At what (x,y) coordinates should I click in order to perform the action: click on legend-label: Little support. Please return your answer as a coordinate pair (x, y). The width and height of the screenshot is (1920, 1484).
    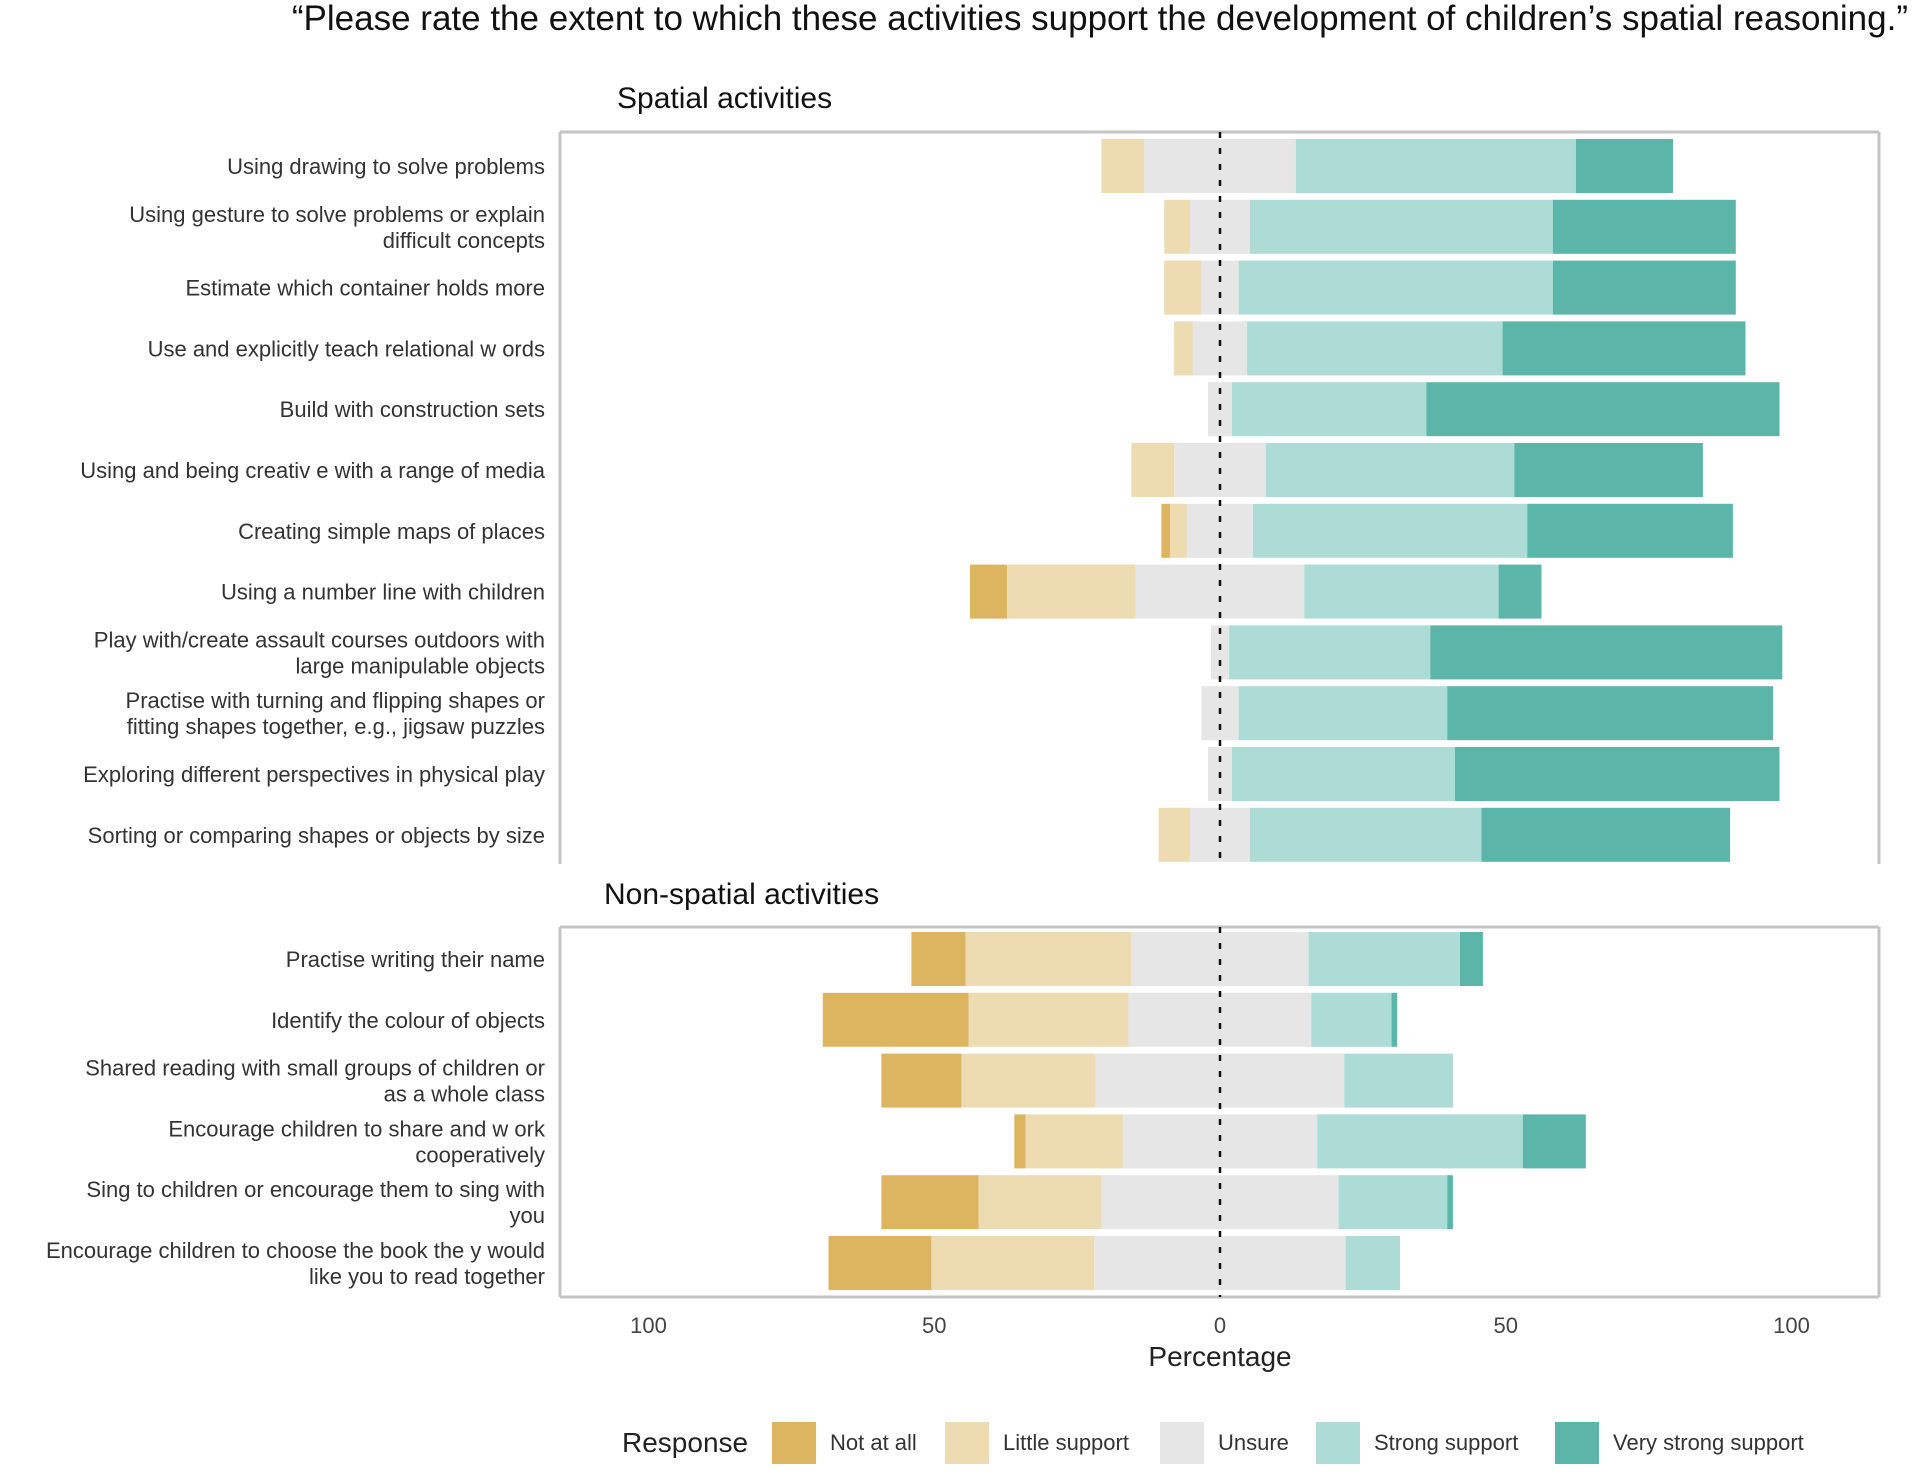
    Looking at the image, I should click on (1066, 1442).